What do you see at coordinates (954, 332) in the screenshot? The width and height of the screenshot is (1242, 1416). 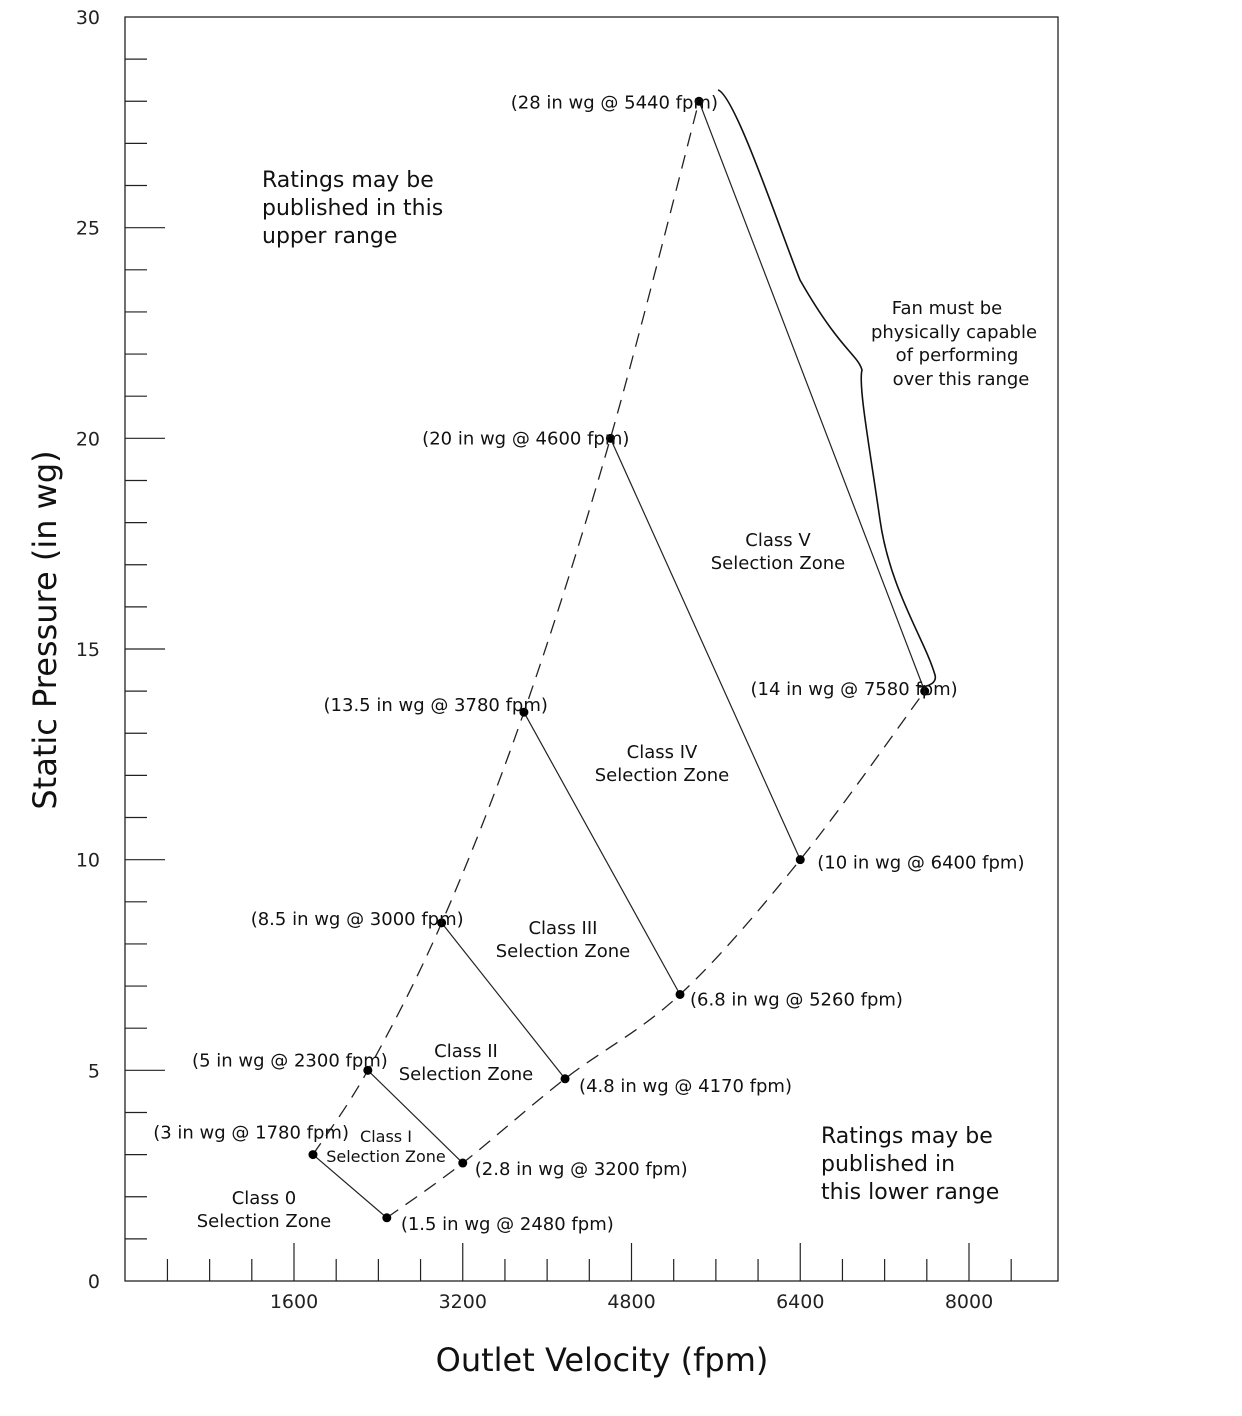 I see `svg-text: physically capable` at bounding box center [954, 332].